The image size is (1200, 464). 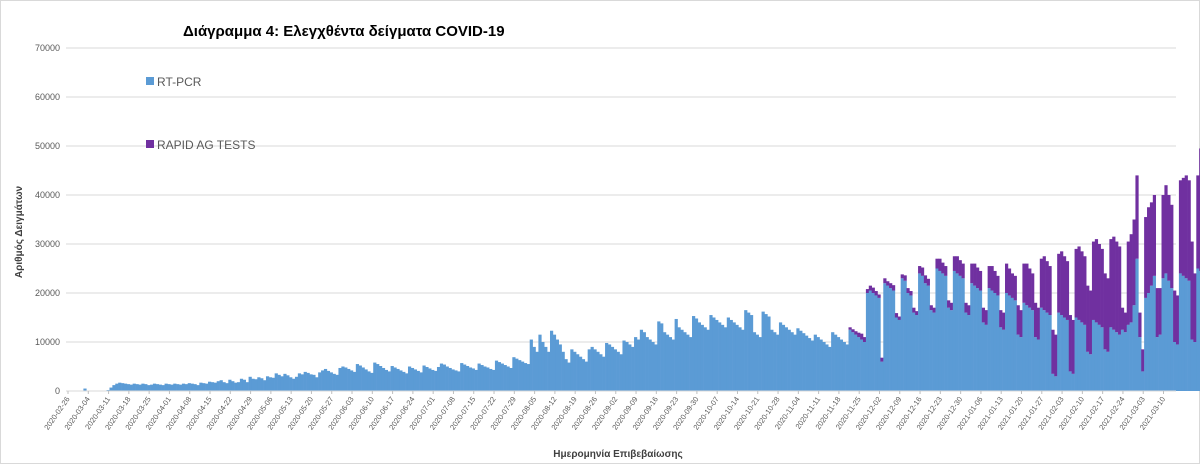 I want to click on legend-label-rt-pcr: RT-PCR, so click(x=179, y=82).